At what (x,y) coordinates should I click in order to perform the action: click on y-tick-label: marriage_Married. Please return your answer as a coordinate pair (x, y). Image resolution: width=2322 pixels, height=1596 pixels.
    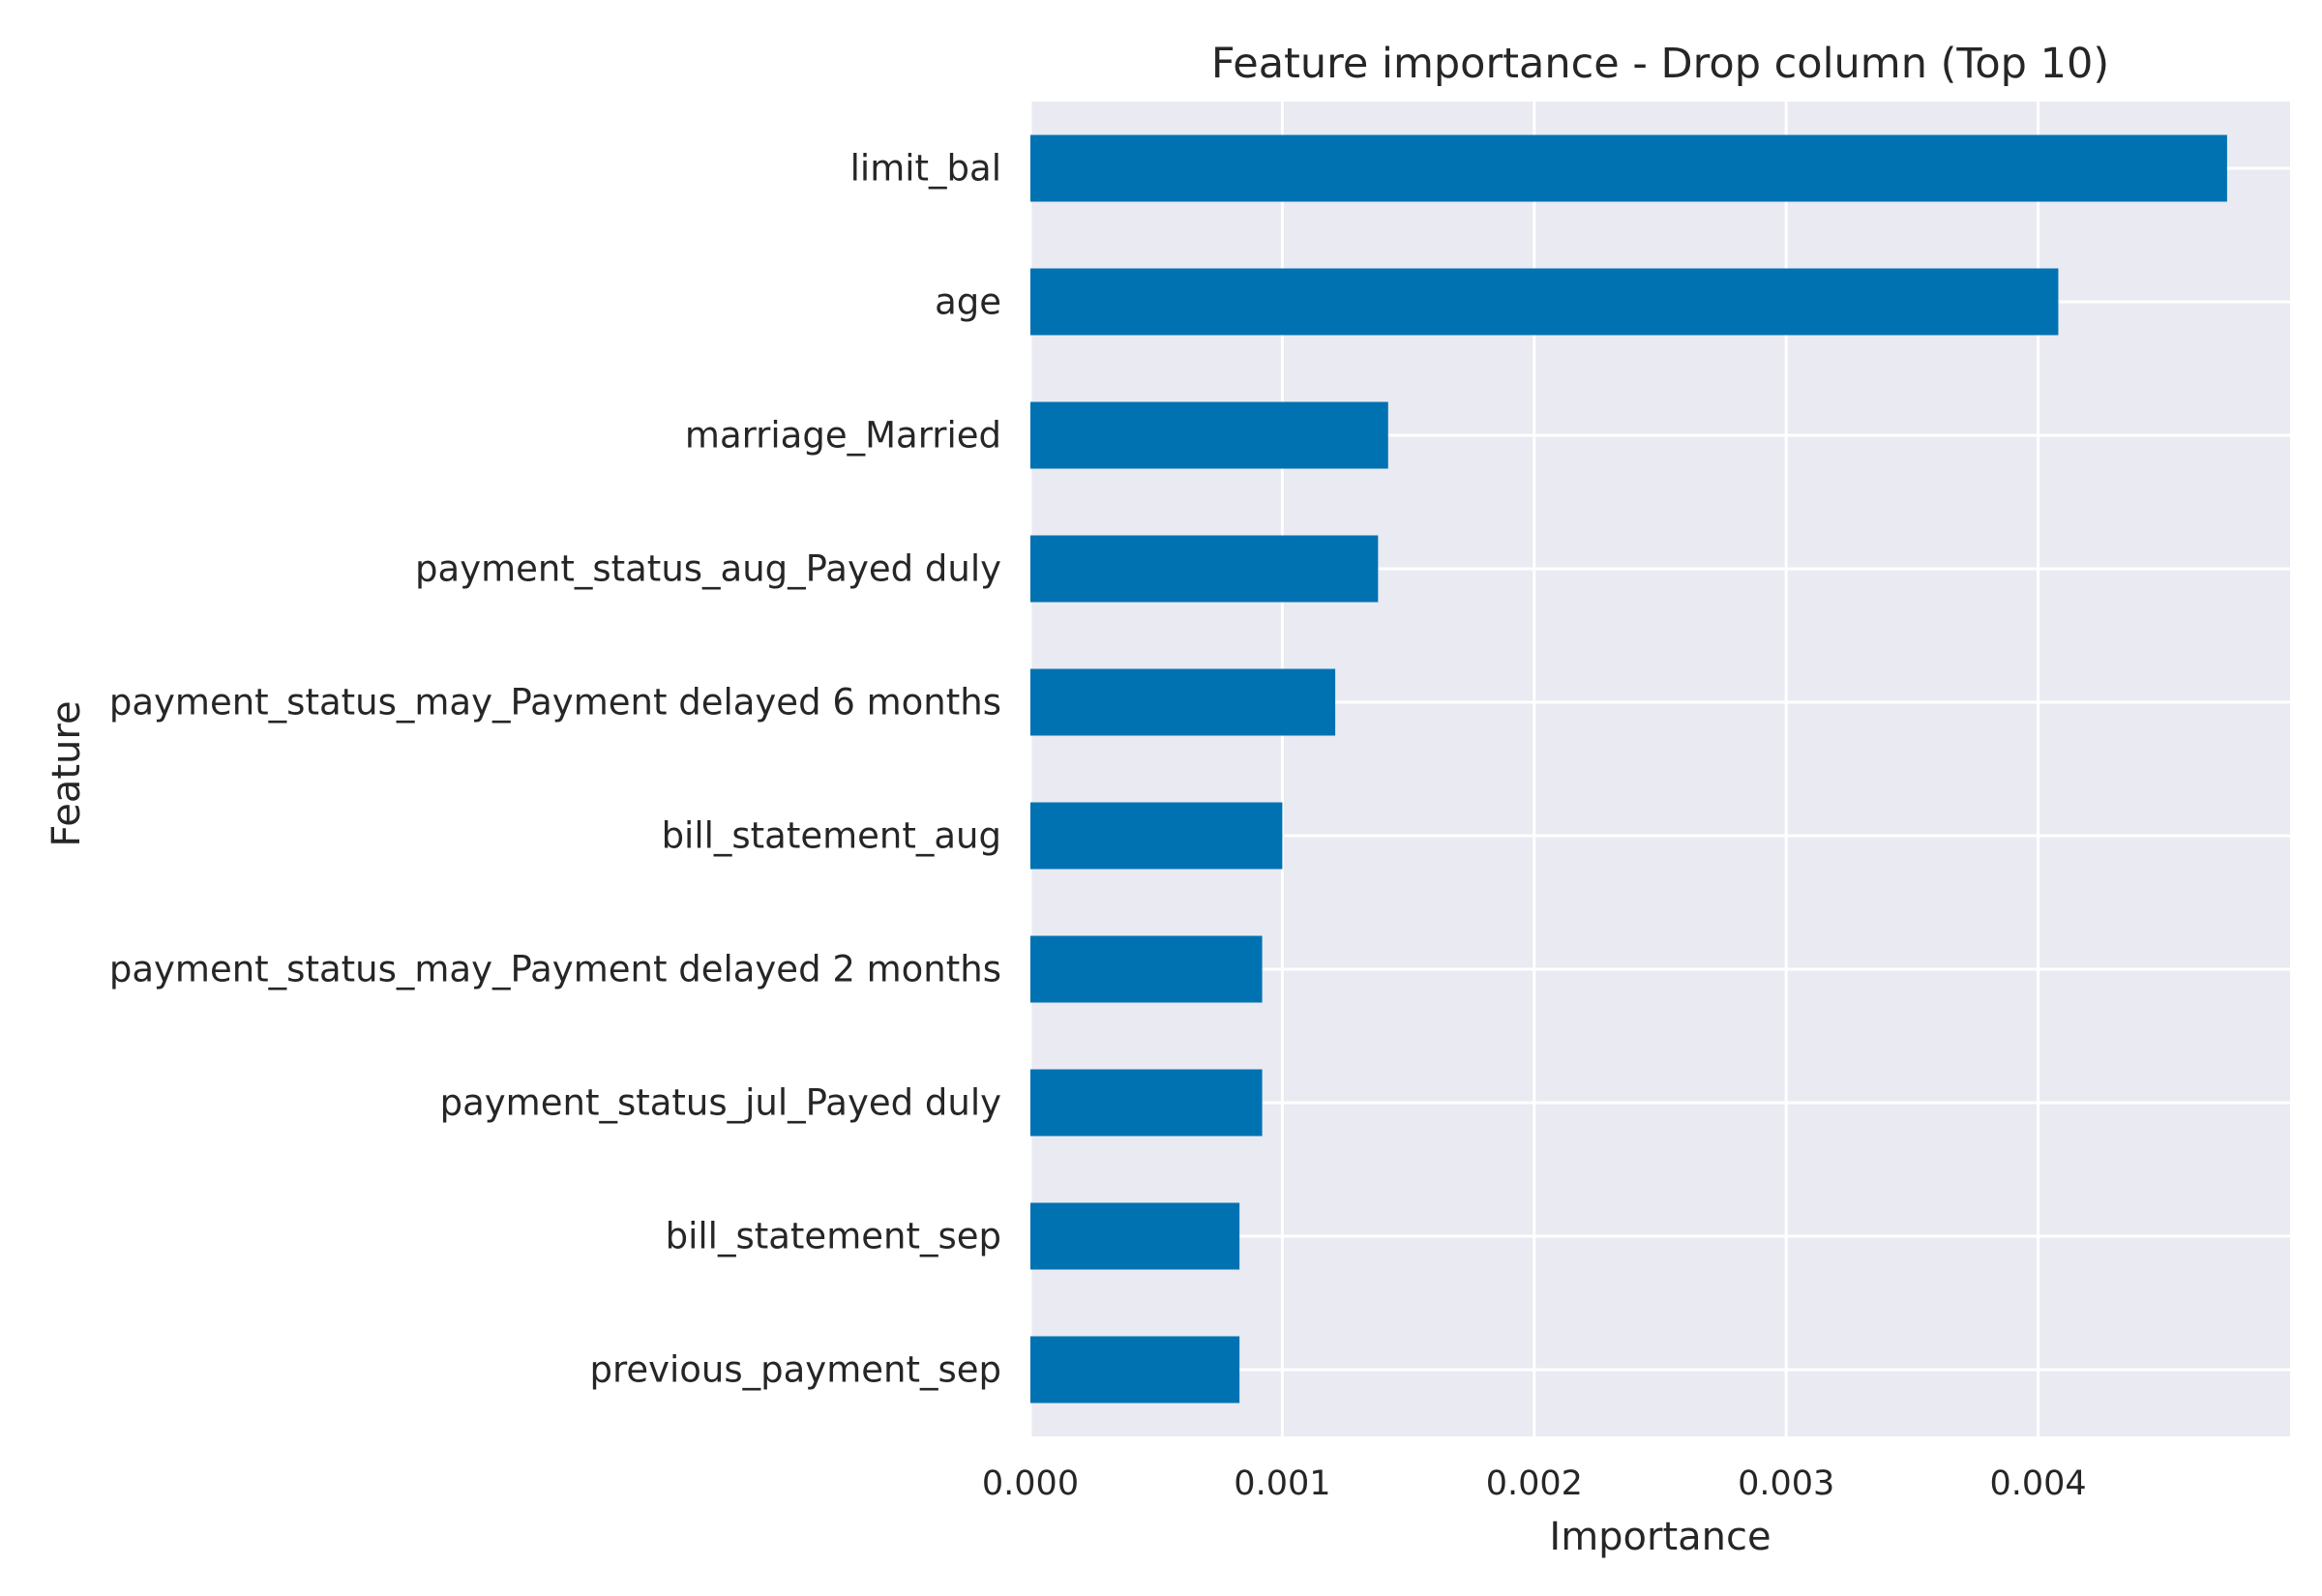
    Looking at the image, I should click on (843, 436).